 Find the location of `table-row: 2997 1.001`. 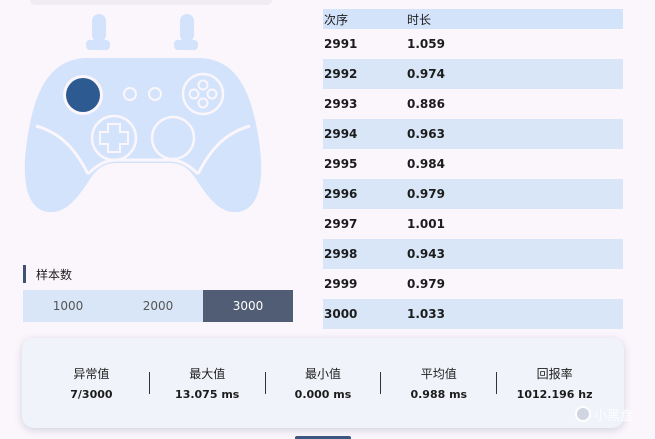

table-row: 2997 1.001 is located at coordinates (473, 224).